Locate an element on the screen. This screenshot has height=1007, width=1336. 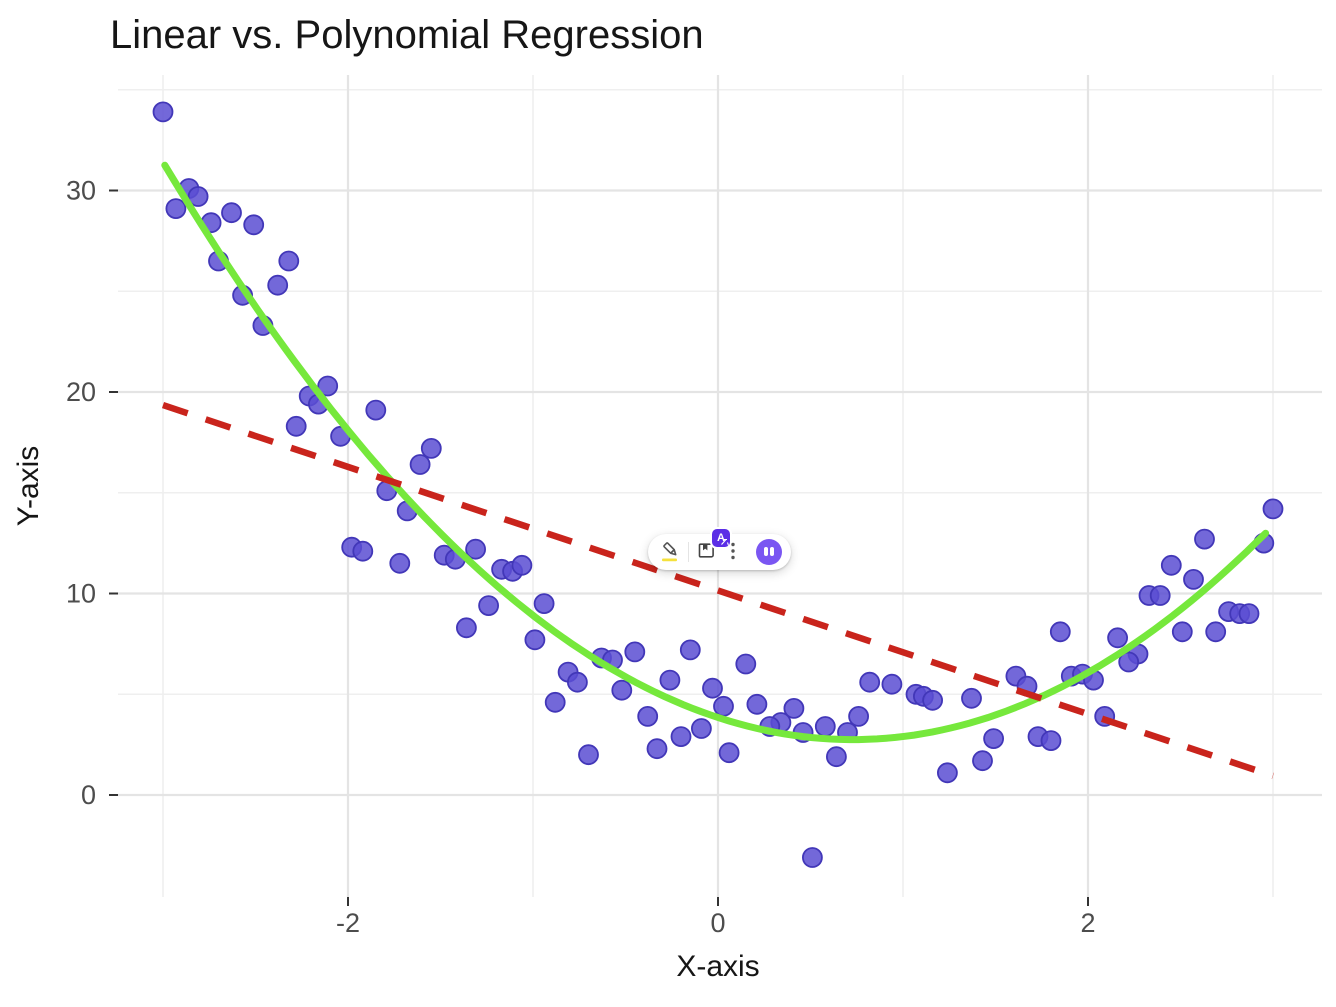
selection-toolbar: A is located at coordinates (719, 549).